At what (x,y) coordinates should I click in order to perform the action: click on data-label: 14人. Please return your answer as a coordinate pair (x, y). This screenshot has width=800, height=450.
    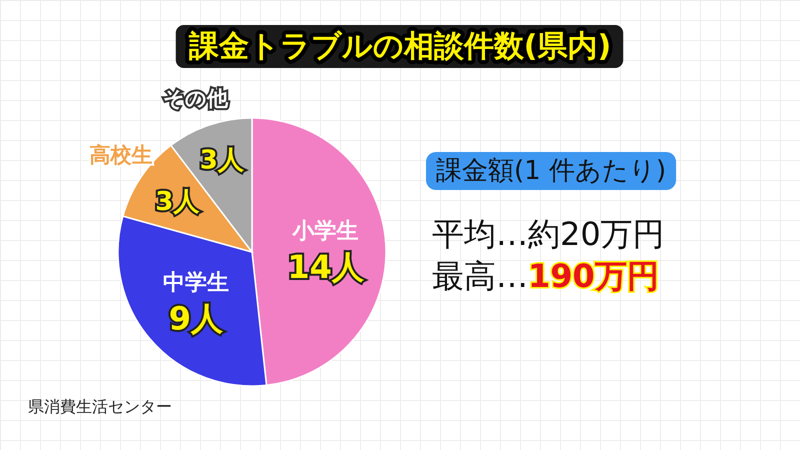
    Looking at the image, I should click on (326, 267).